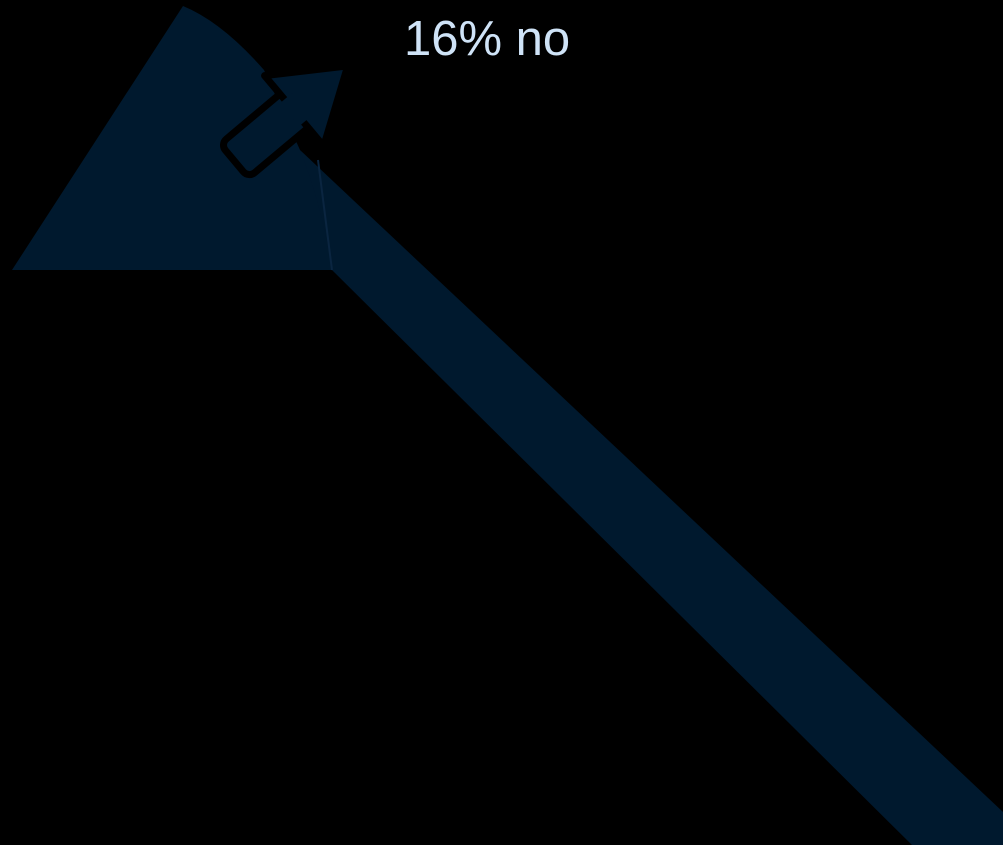 The height and width of the screenshot is (845, 1003). I want to click on pull-out-arrow-icon, so click(286, 120).